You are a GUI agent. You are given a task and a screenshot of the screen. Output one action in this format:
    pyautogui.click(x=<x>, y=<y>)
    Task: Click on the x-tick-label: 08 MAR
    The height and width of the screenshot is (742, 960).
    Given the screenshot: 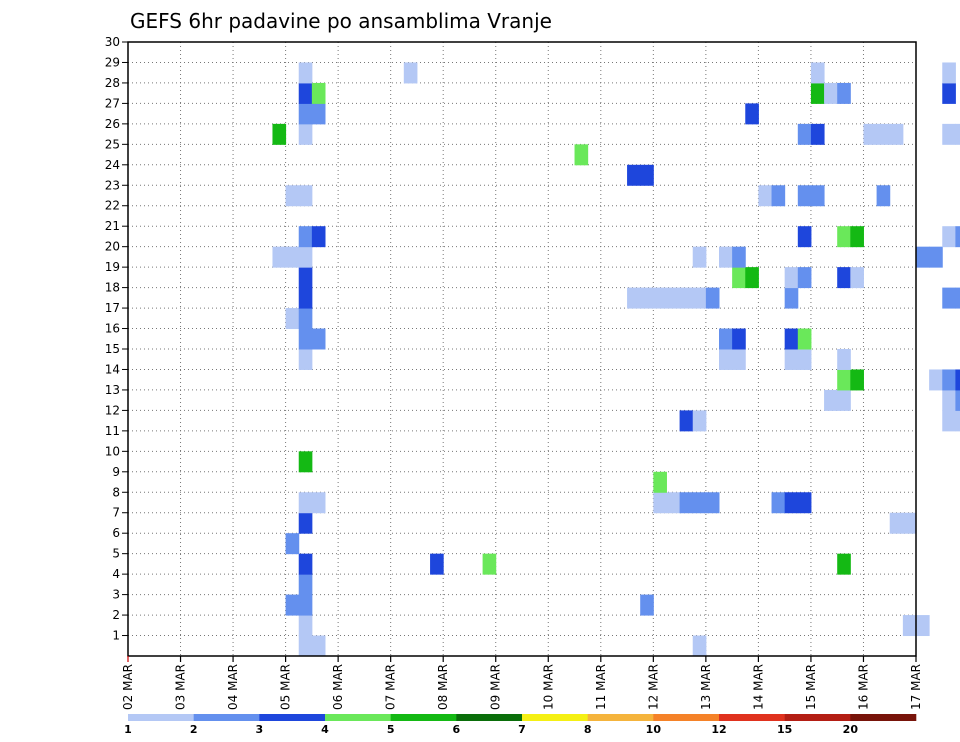 What is the action you would take?
    pyautogui.click(x=443, y=687)
    